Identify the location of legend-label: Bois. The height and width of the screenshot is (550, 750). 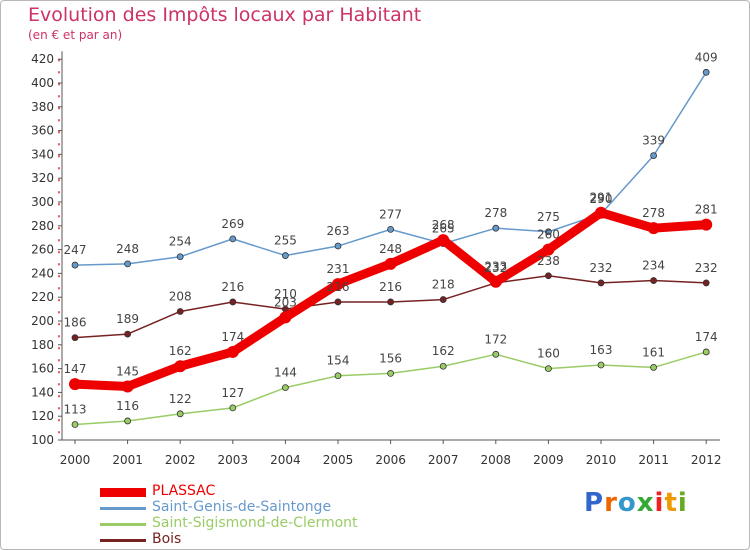
(167, 539).